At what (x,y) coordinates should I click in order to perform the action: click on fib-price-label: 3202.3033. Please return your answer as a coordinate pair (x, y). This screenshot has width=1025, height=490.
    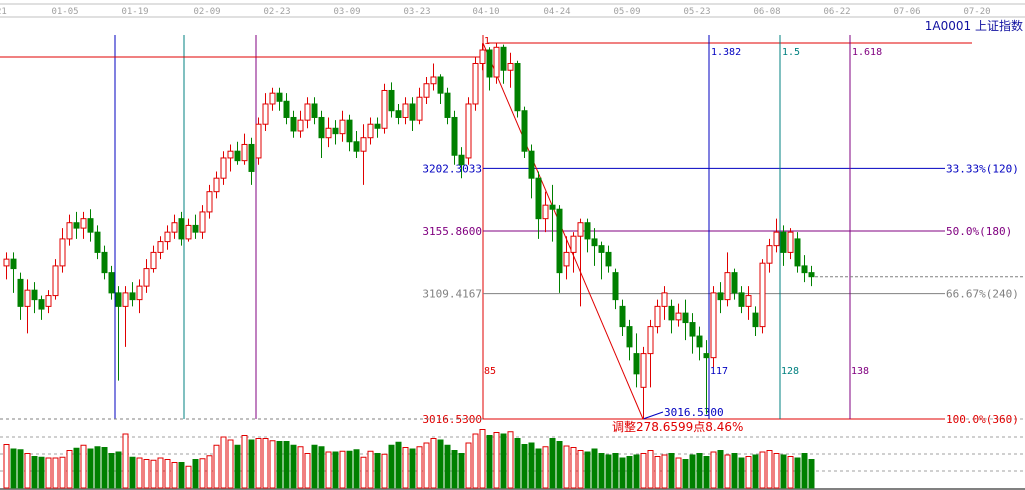
    Looking at the image, I should click on (452, 168).